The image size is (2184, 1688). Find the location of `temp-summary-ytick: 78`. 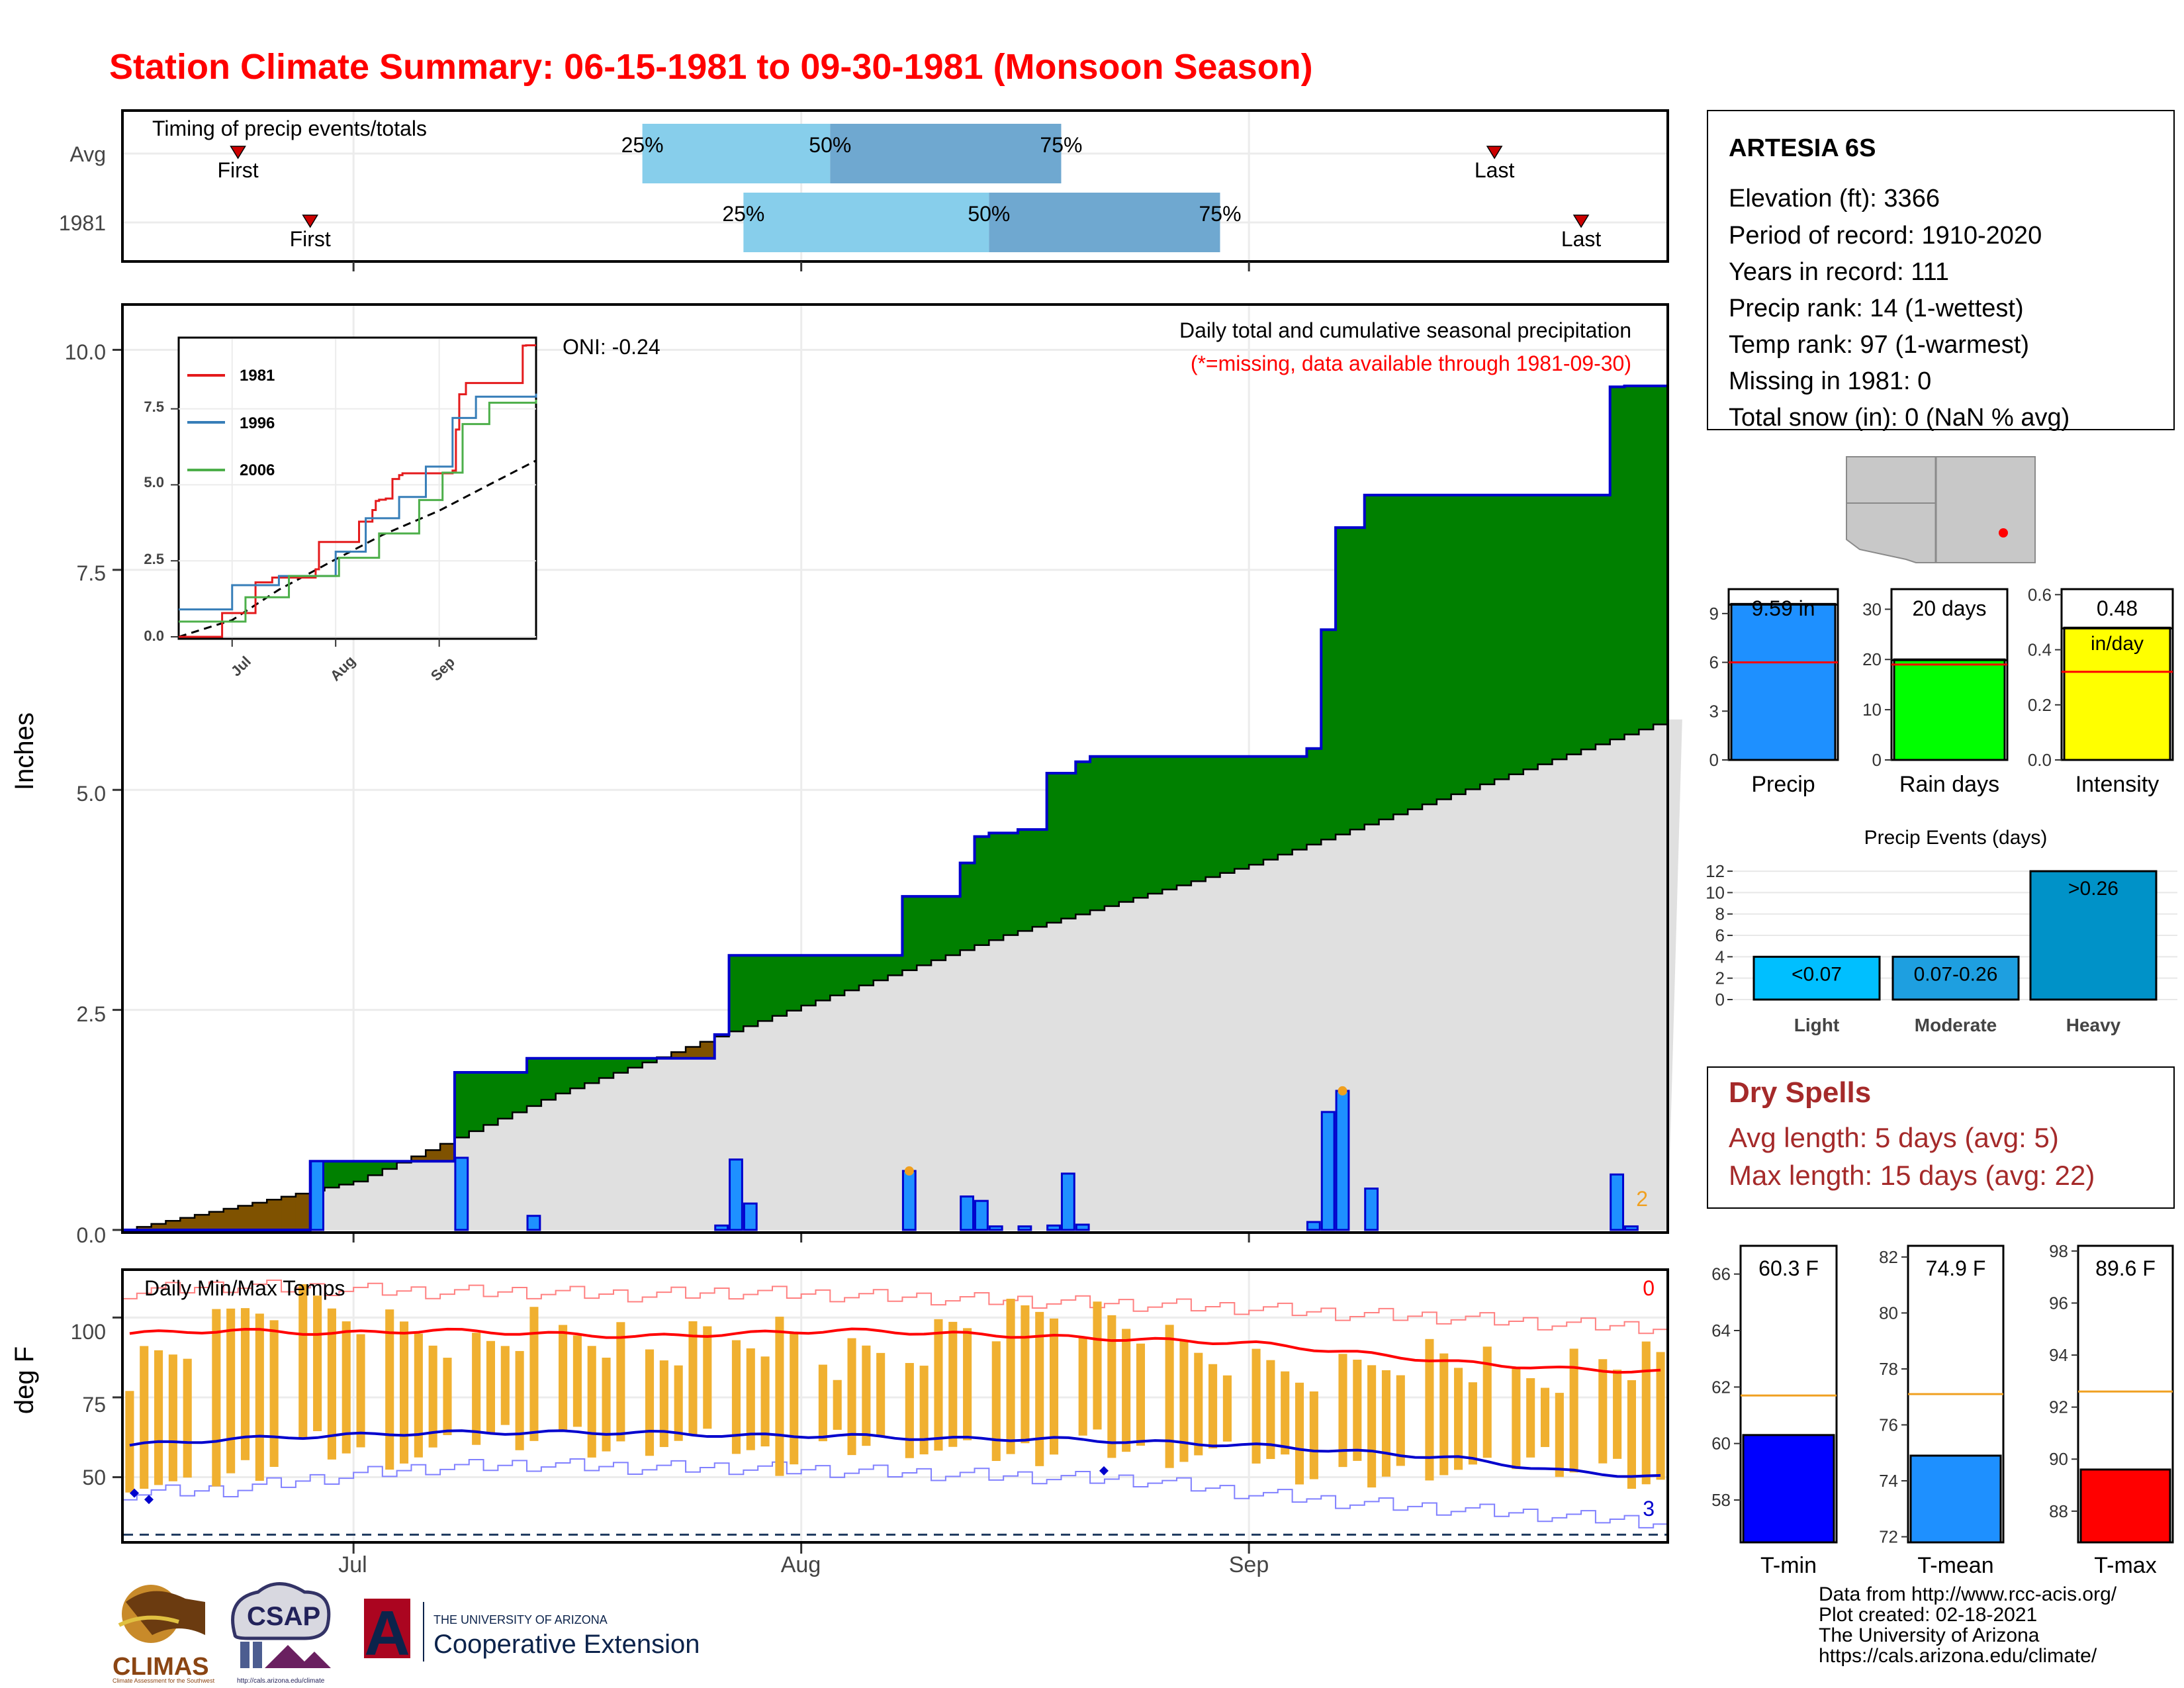

temp-summary-ytick: 78 is located at coordinates (1888, 1369).